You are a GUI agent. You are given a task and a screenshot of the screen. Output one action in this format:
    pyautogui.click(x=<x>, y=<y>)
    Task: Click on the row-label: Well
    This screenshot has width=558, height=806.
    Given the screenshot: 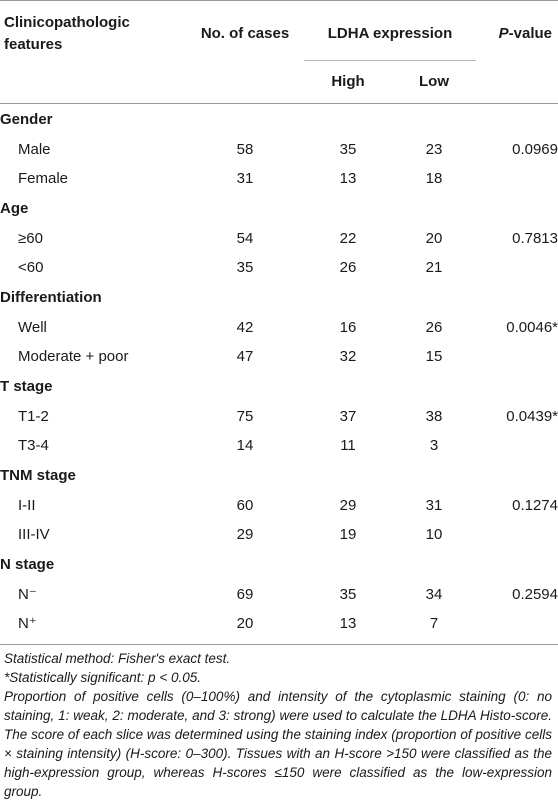 What is the action you would take?
    pyautogui.click(x=32, y=327)
    